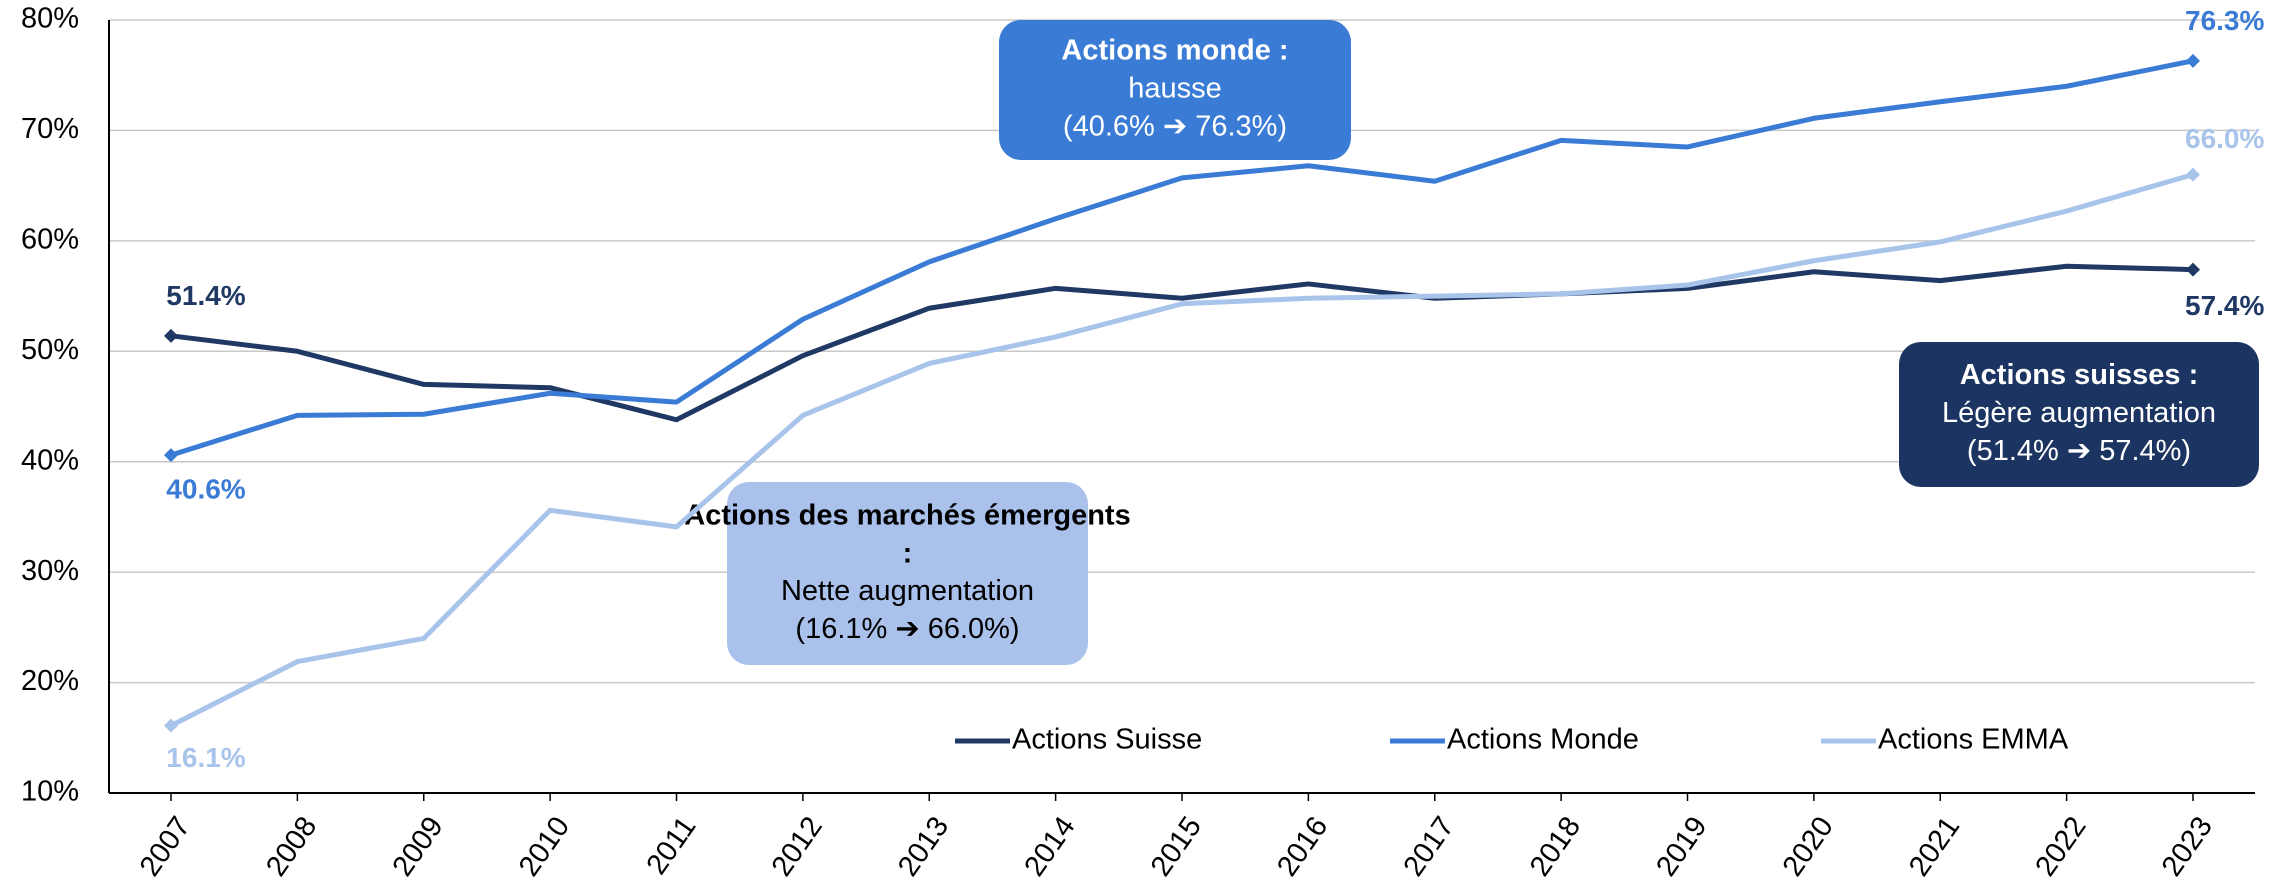 The height and width of the screenshot is (888, 2270). Describe the element at coordinates (1174, 51) in the screenshot. I see `annotation-title: Actions monde :` at that location.